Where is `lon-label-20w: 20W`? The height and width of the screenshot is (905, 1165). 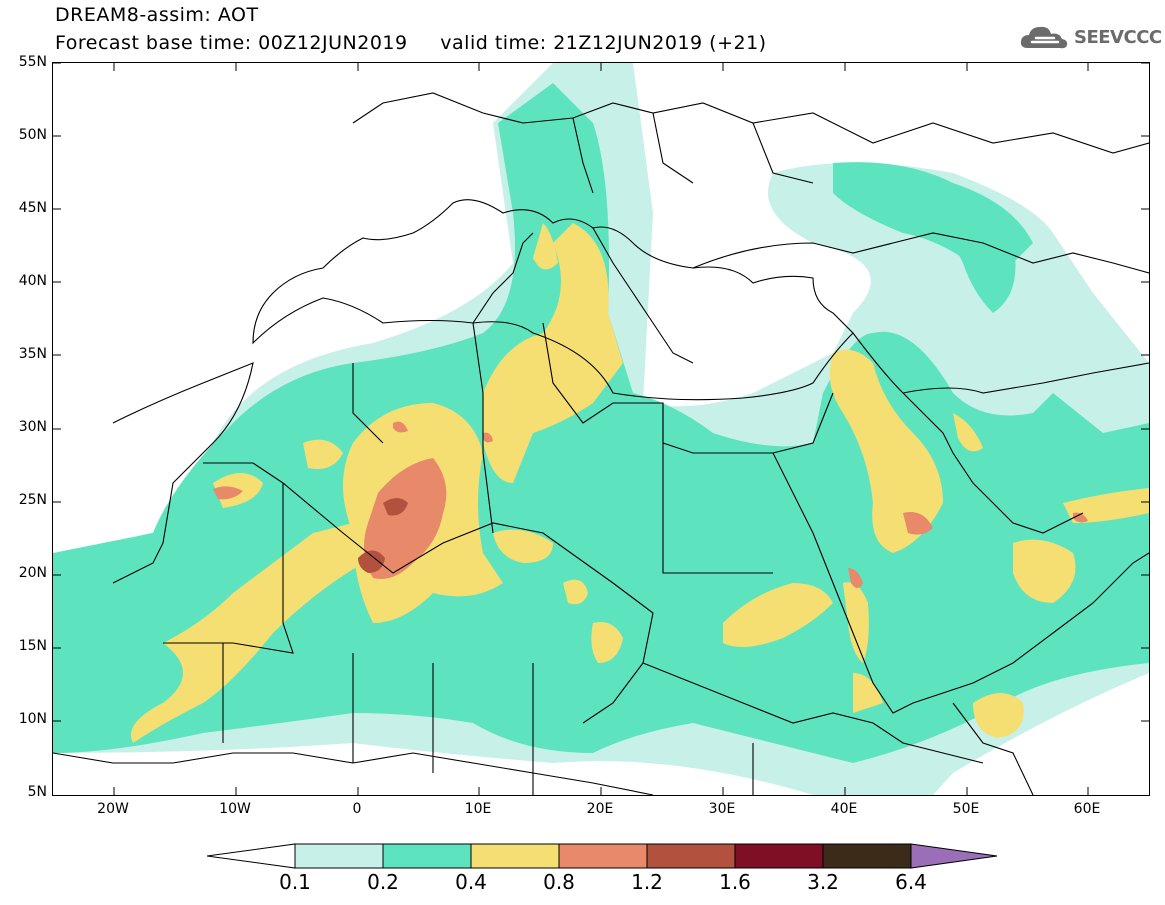 lon-label-20w: 20W is located at coordinates (113, 809).